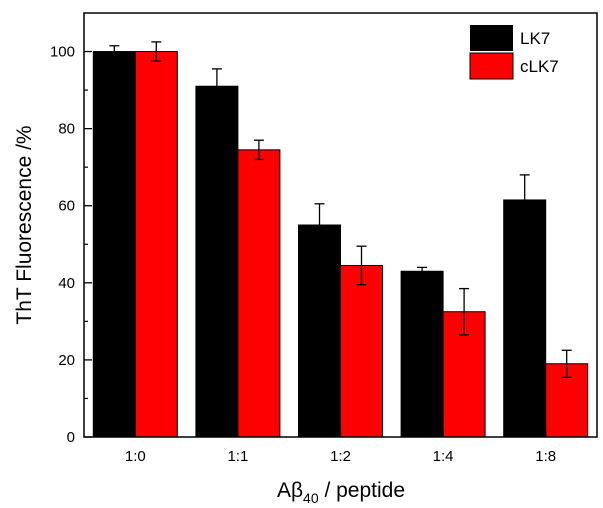 The height and width of the screenshot is (508, 603). I want to click on x-tick-label-1: 1:1, so click(237, 456).